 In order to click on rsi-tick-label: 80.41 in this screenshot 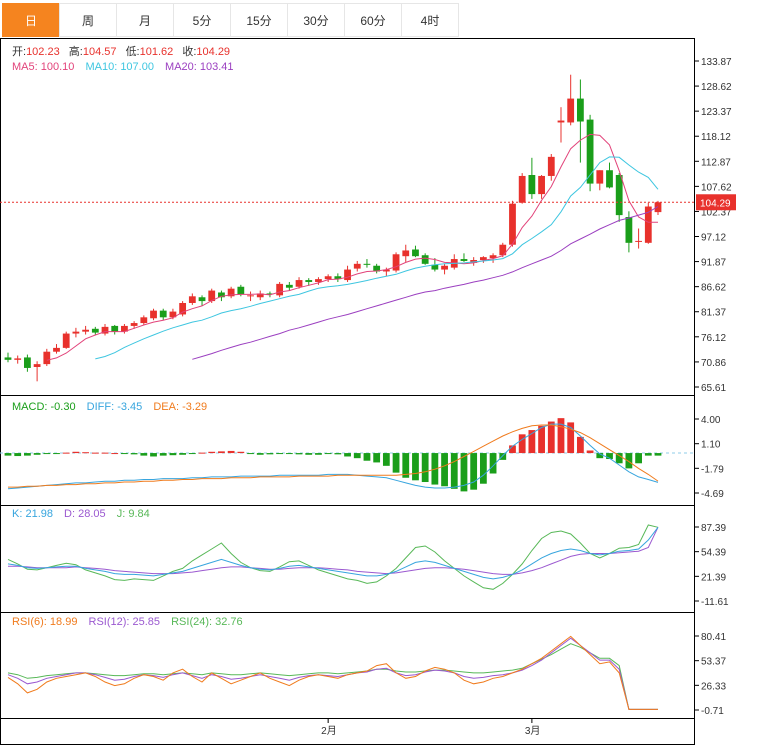, I will do `click(713, 637)`.